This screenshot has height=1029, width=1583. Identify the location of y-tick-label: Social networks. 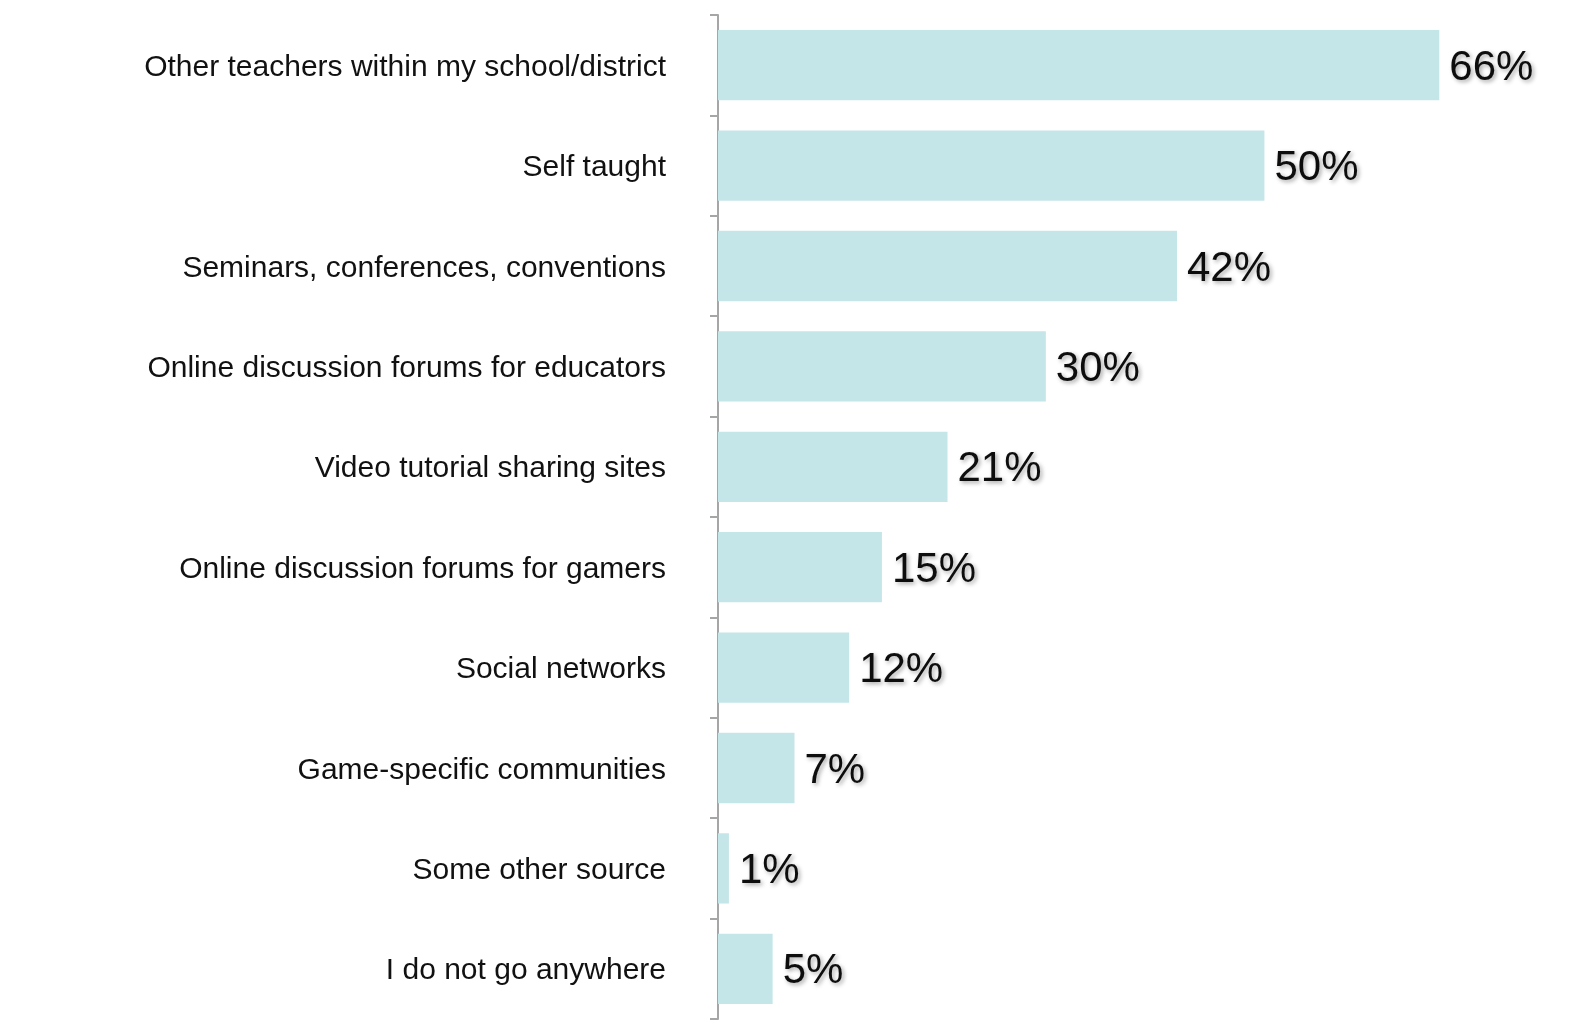
(560, 668).